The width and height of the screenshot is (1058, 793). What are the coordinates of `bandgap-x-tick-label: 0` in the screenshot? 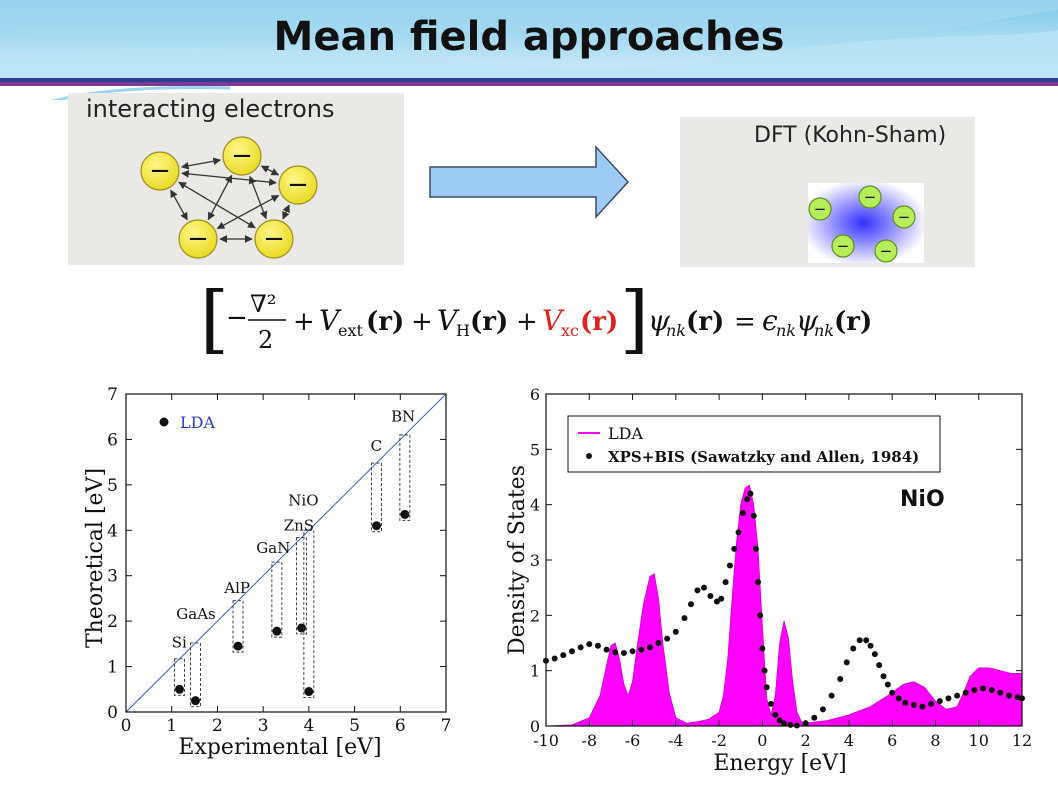 It's located at (126, 726).